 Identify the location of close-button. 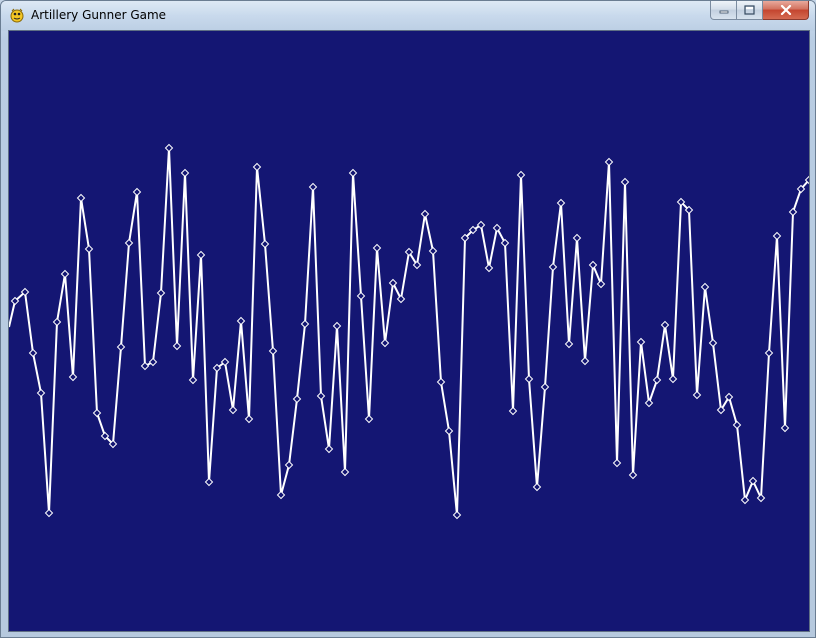
(786, 10).